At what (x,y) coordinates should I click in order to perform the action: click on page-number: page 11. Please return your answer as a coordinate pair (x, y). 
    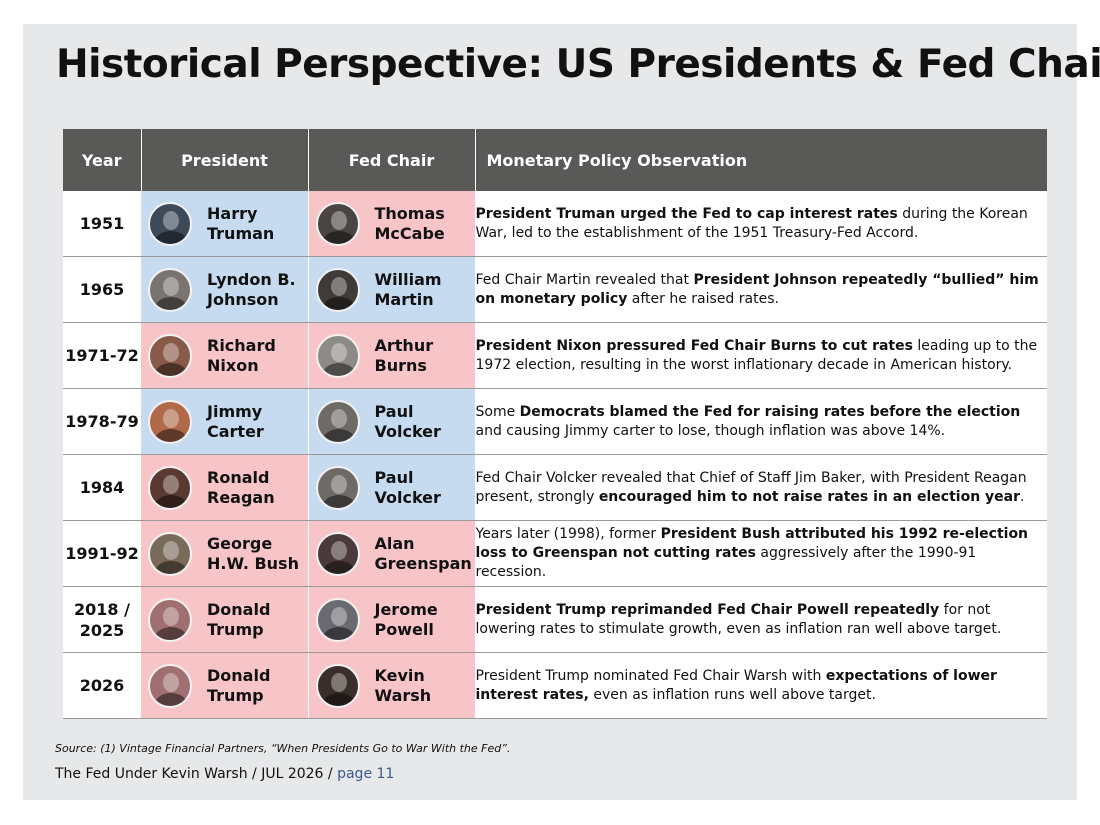
    Looking at the image, I should click on (366, 774).